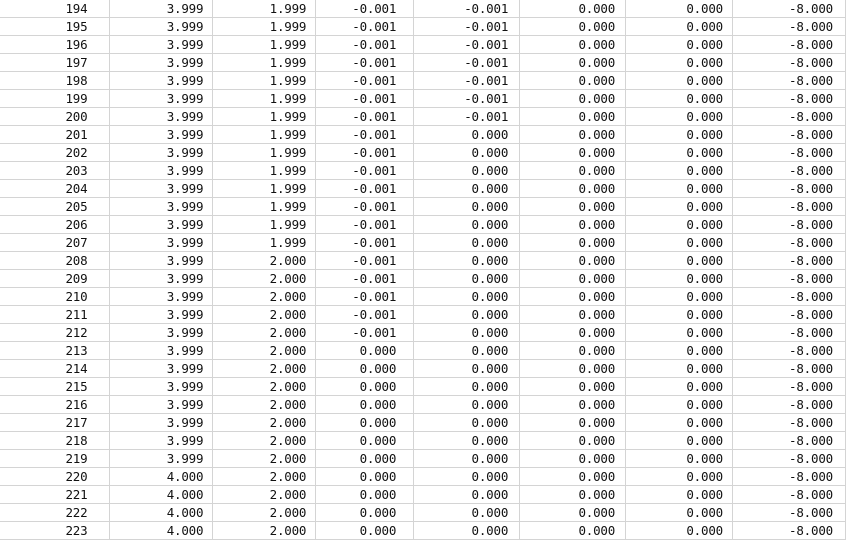 The width and height of the screenshot is (846, 542). What do you see at coordinates (55, 260) in the screenshot?
I see `cell: 208` at bounding box center [55, 260].